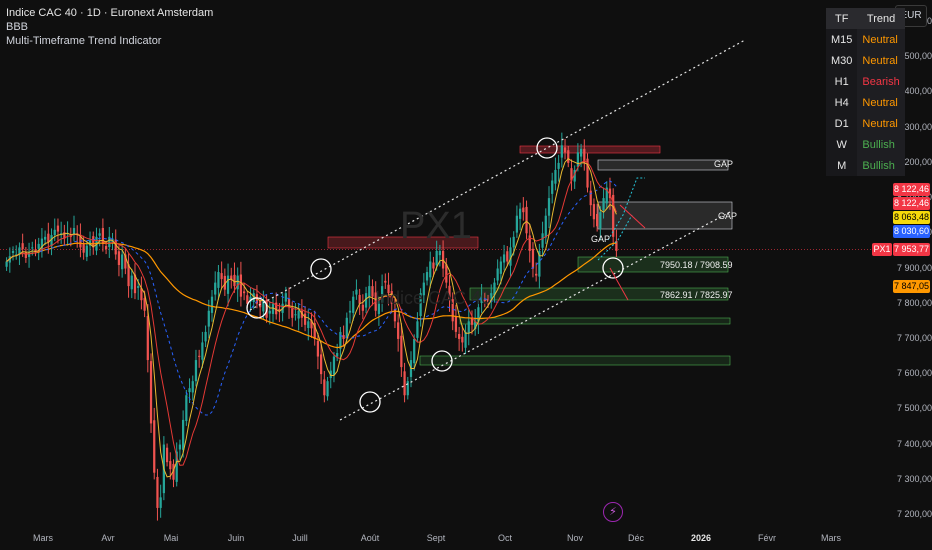  What do you see at coordinates (370, 538) in the screenshot?
I see `x-tick-label: Août` at bounding box center [370, 538].